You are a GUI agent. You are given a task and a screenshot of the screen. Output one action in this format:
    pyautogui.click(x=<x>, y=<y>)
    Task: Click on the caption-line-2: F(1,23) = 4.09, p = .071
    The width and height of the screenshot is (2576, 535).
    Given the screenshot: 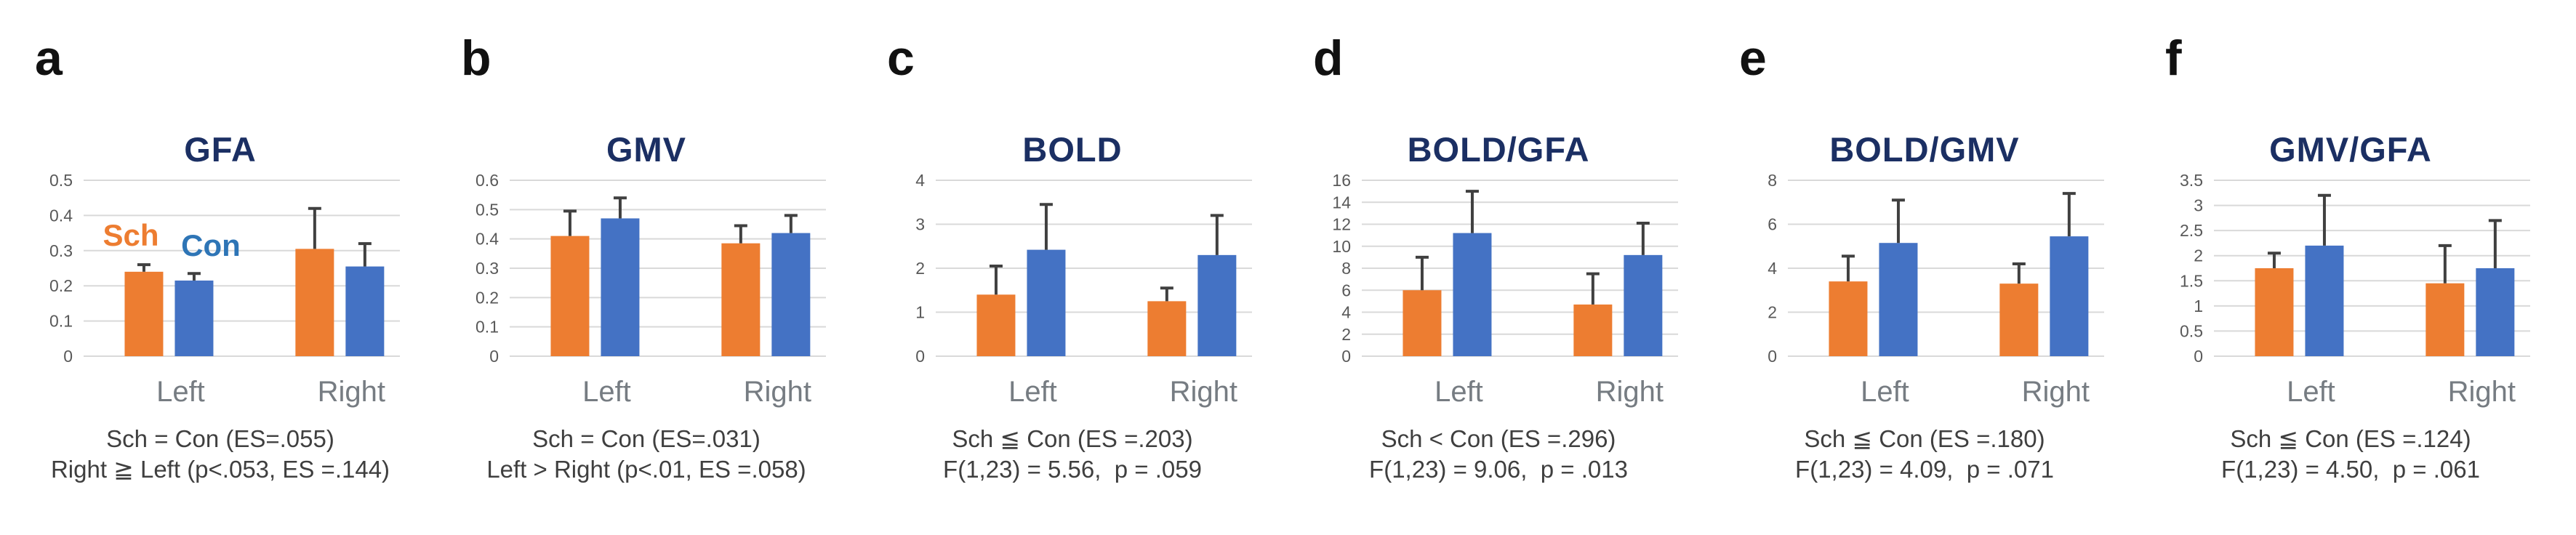 What is the action you would take?
    pyautogui.click(x=1925, y=470)
    